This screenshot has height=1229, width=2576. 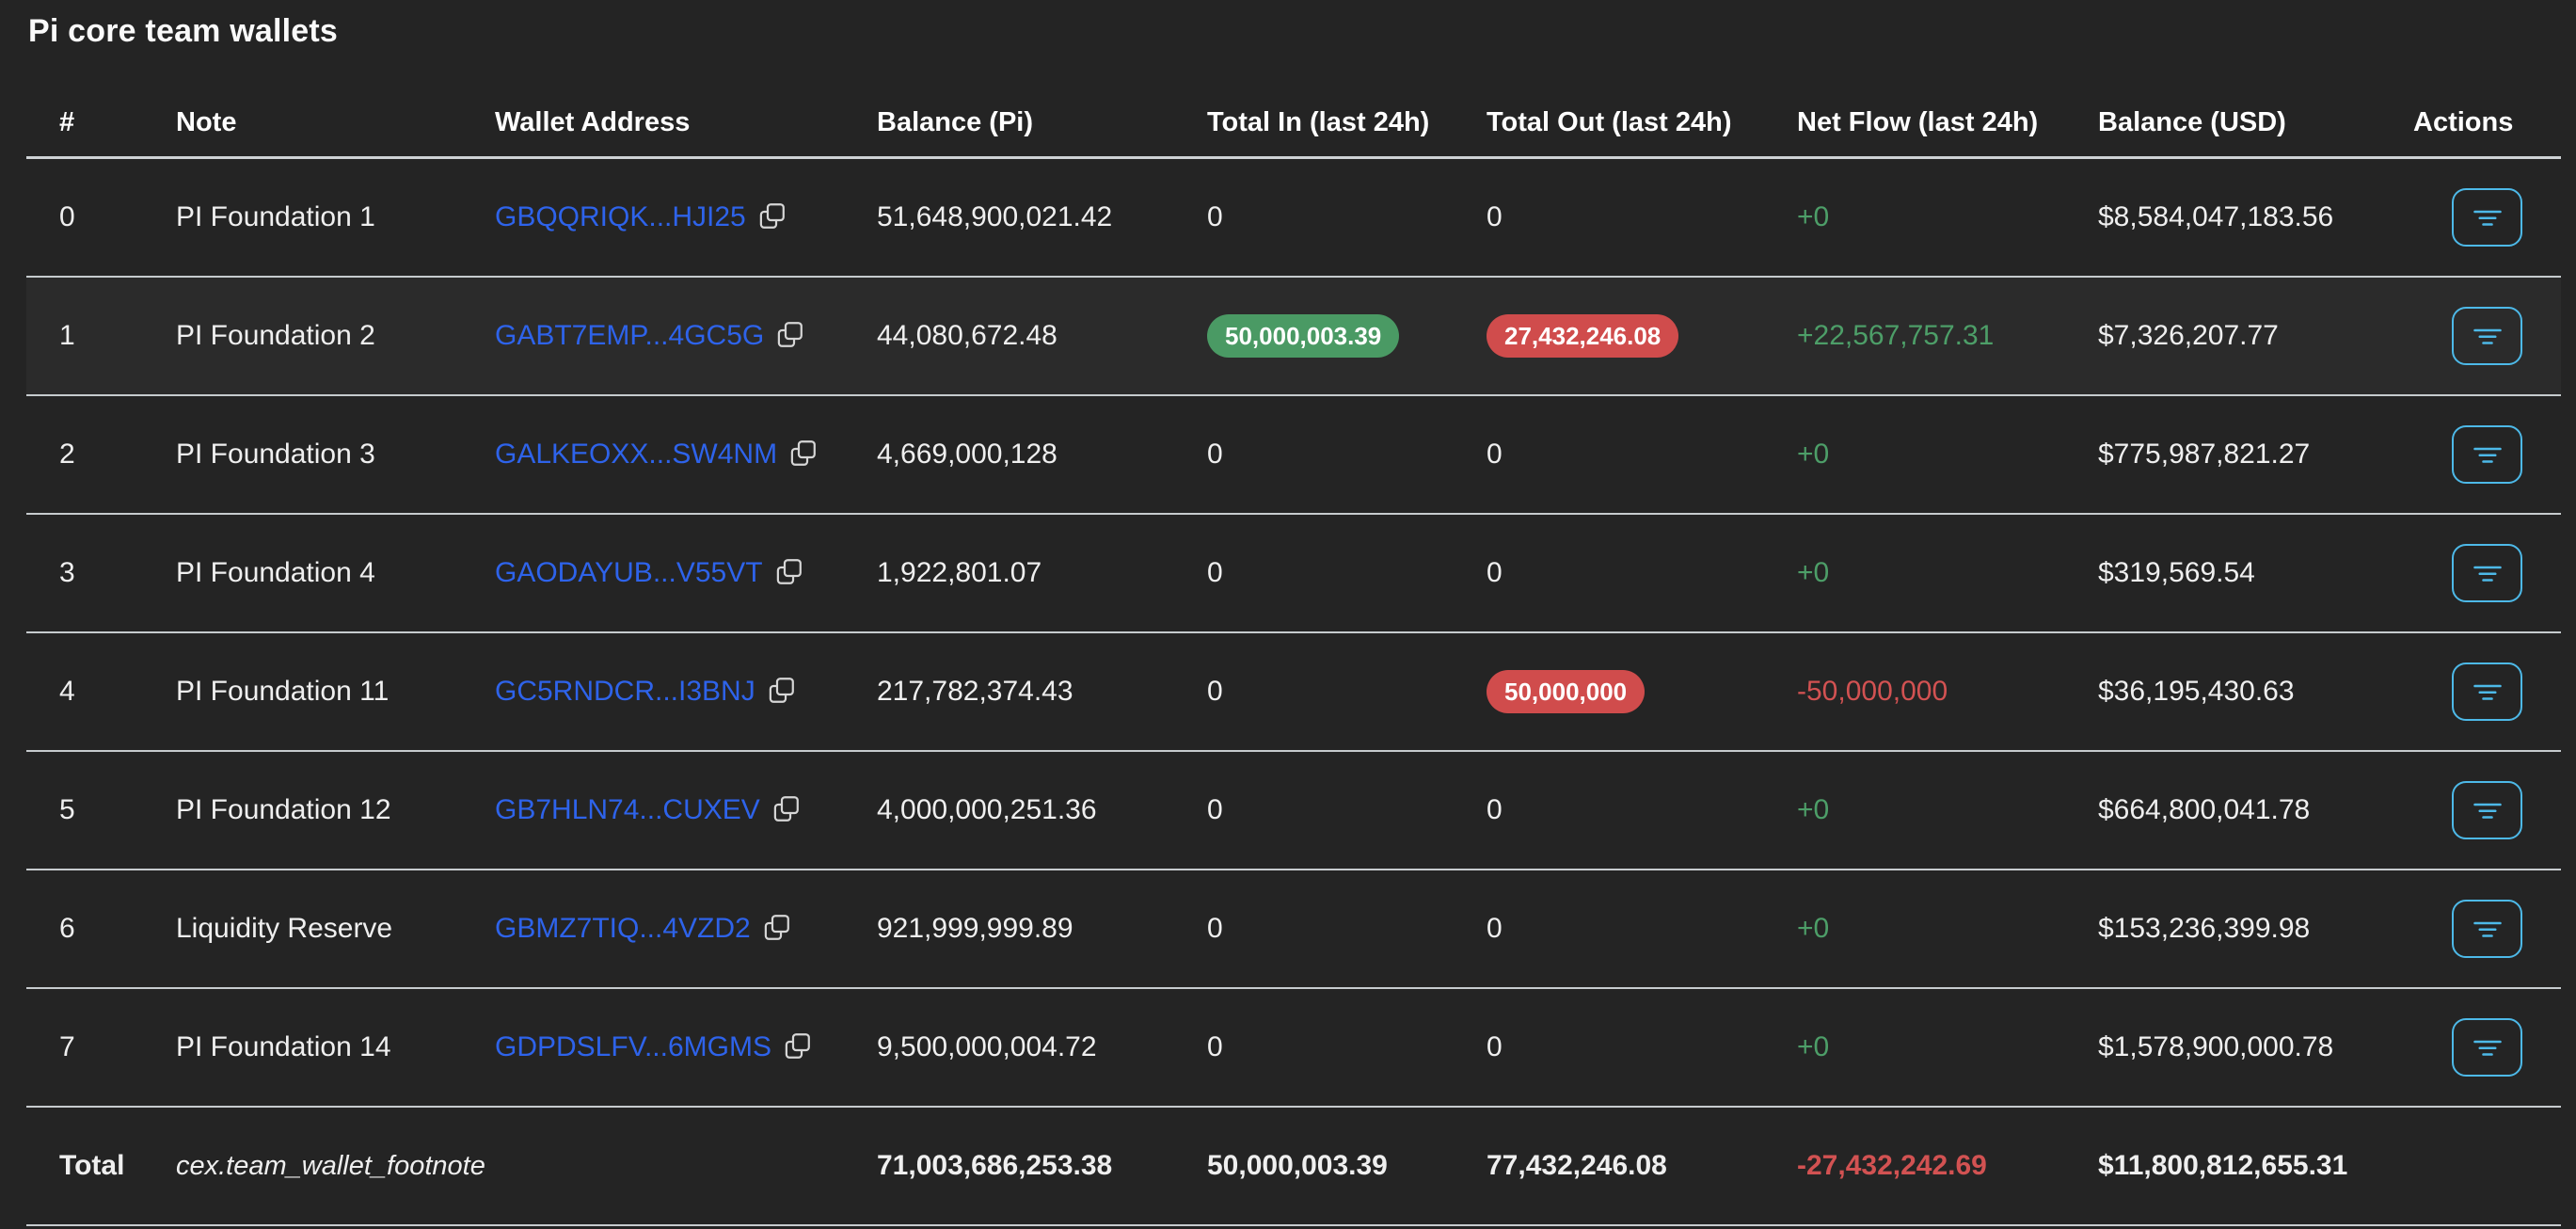 What do you see at coordinates (1566, 691) in the screenshot?
I see `cell-total-out-badge: 50,000,000` at bounding box center [1566, 691].